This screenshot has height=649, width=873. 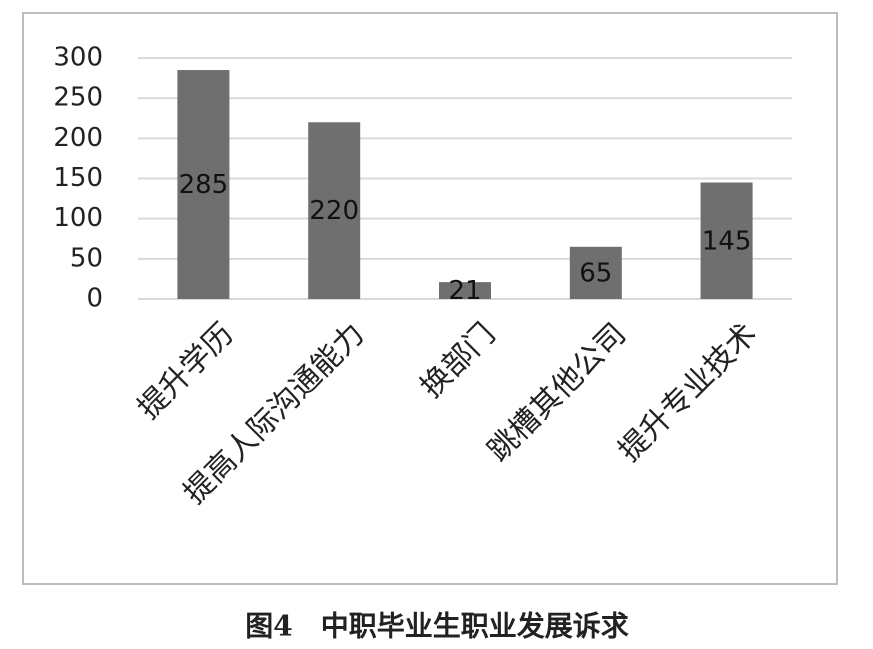 I want to click on data-label: 220, so click(x=334, y=211).